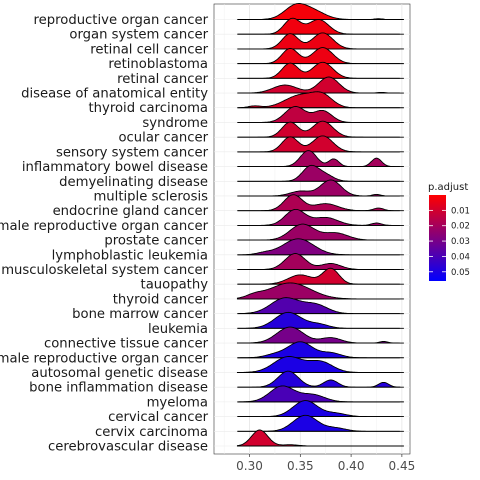 The image size is (480, 480). I want to click on category-label: myeloma, so click(177, 402).